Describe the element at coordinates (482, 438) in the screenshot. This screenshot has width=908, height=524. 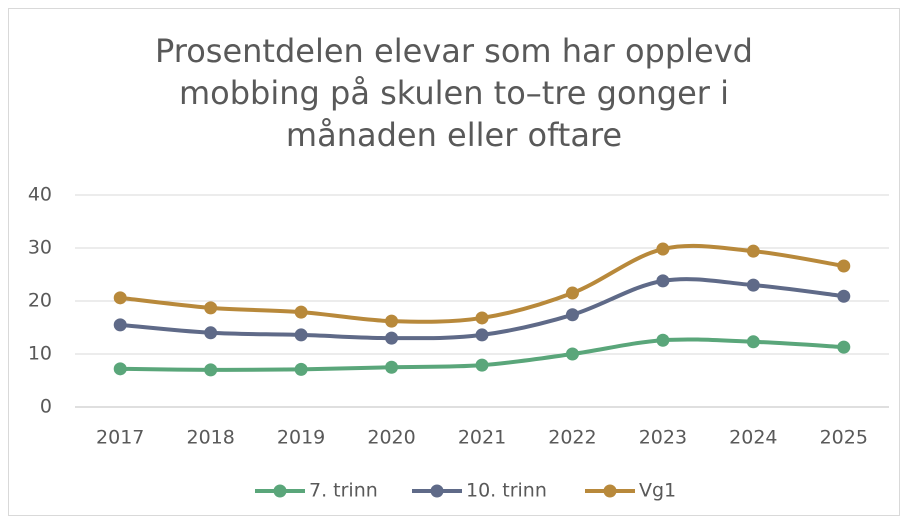
I see `x-tick-label: 2021` at that location.